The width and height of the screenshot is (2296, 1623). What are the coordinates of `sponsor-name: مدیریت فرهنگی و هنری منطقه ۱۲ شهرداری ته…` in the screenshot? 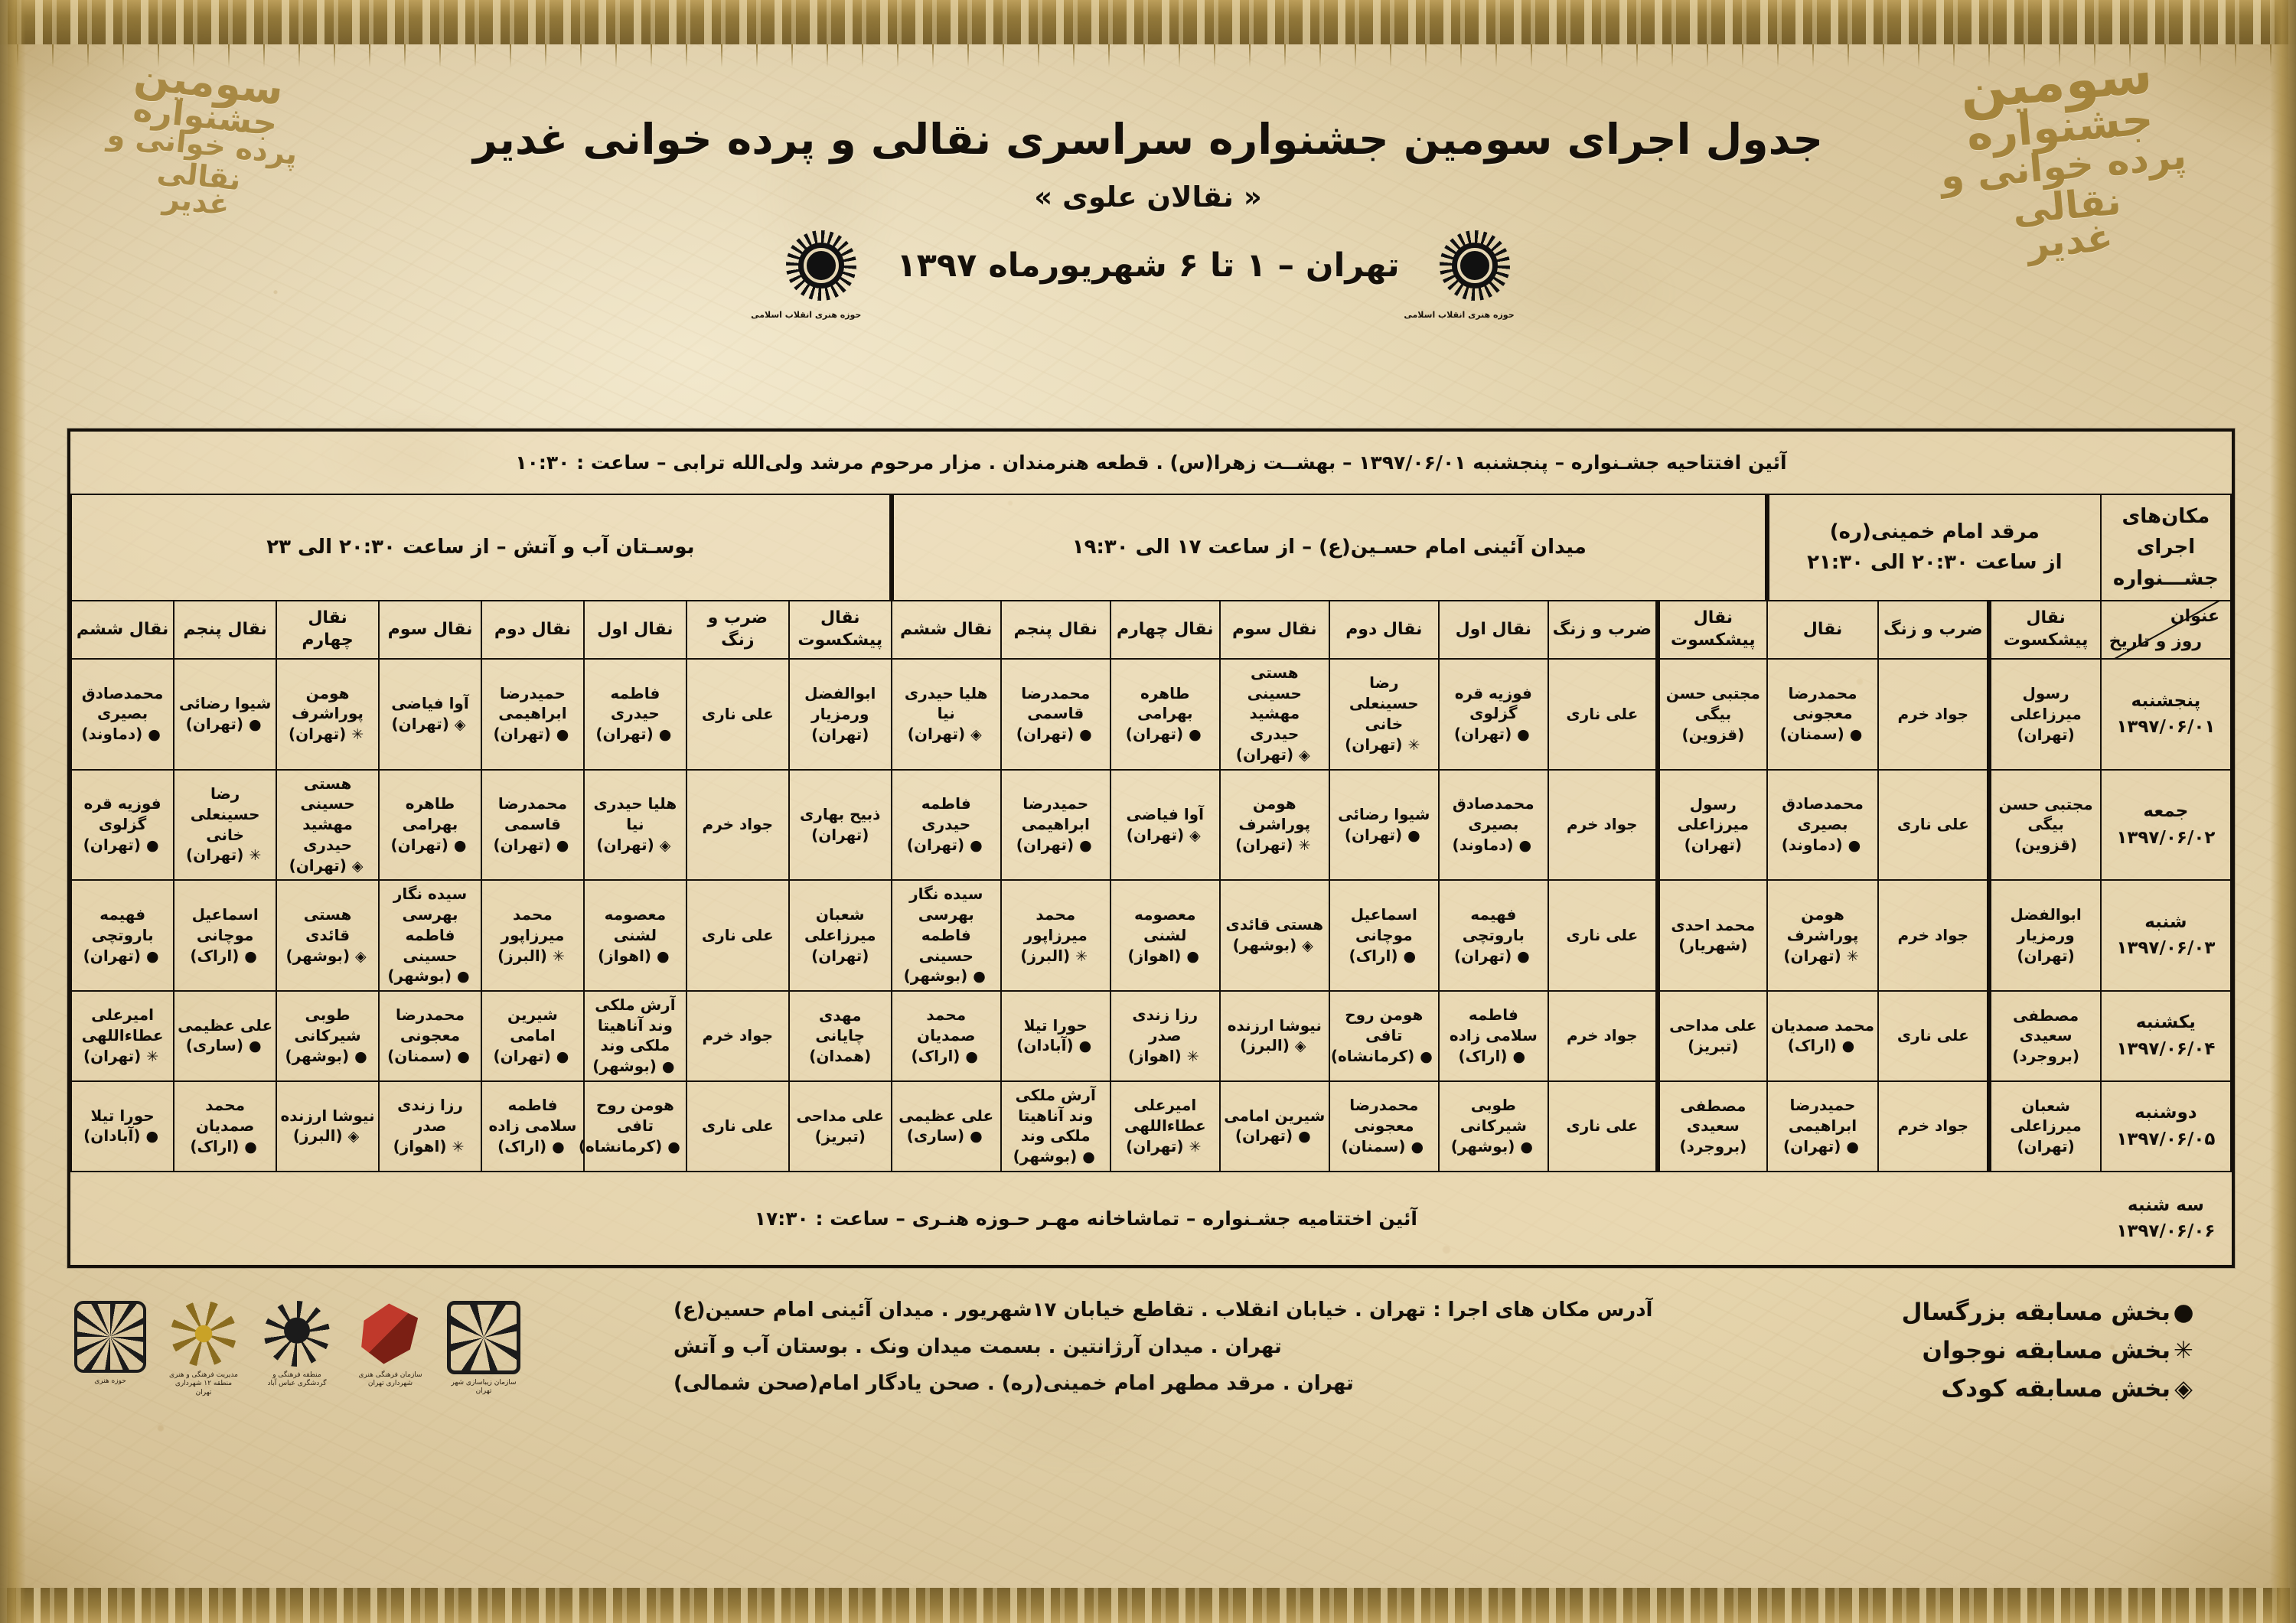 It's located at (203, 1384).